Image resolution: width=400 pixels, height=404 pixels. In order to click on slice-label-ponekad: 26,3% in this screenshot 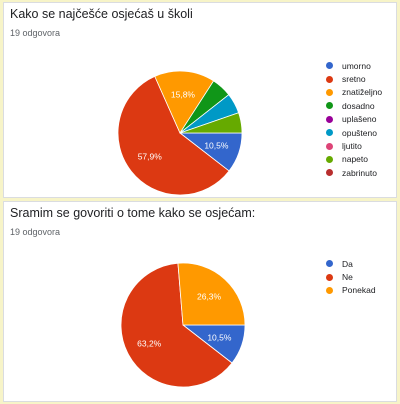, I will do `click(209, 297)`.